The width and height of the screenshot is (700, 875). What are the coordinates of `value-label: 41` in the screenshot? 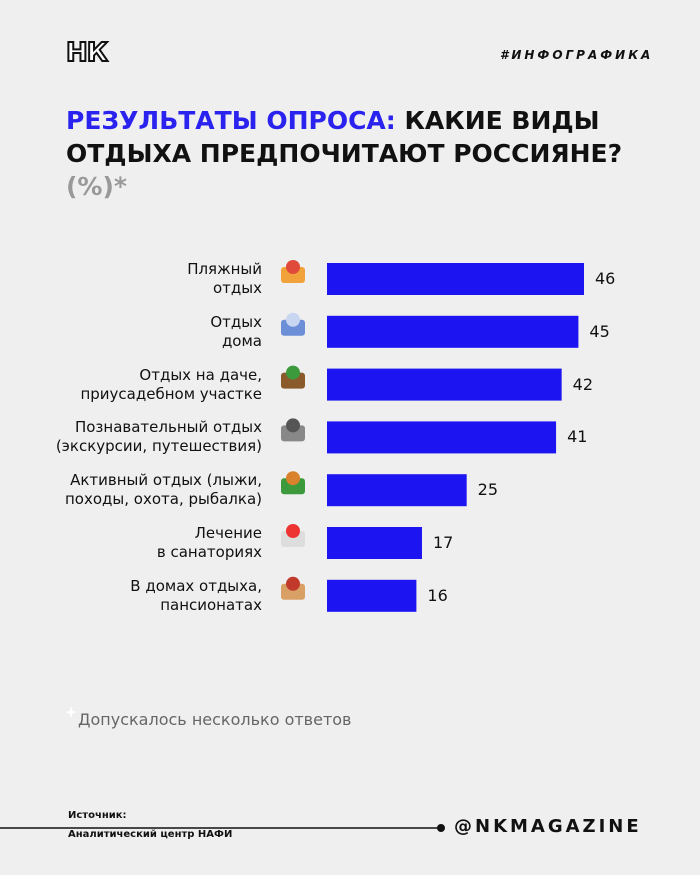 It's located at (577, 437).